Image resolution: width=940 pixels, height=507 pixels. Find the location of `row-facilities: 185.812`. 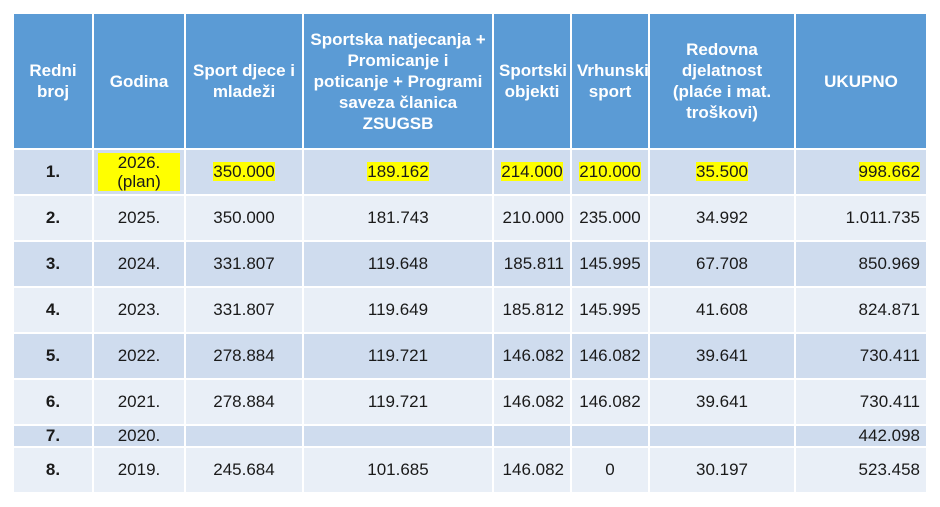

row-facilities: 185.812 is located at coordinates (533, 311).